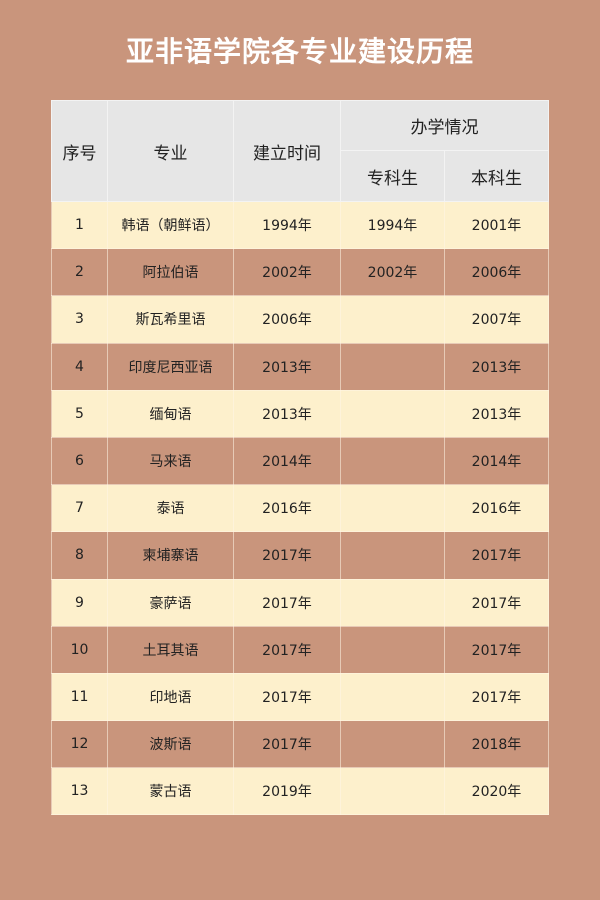 The image size is (600, 900). Describe the element at coordinates (170, 461) in the screenshot. I see `cell-major: 马来语` at that location.